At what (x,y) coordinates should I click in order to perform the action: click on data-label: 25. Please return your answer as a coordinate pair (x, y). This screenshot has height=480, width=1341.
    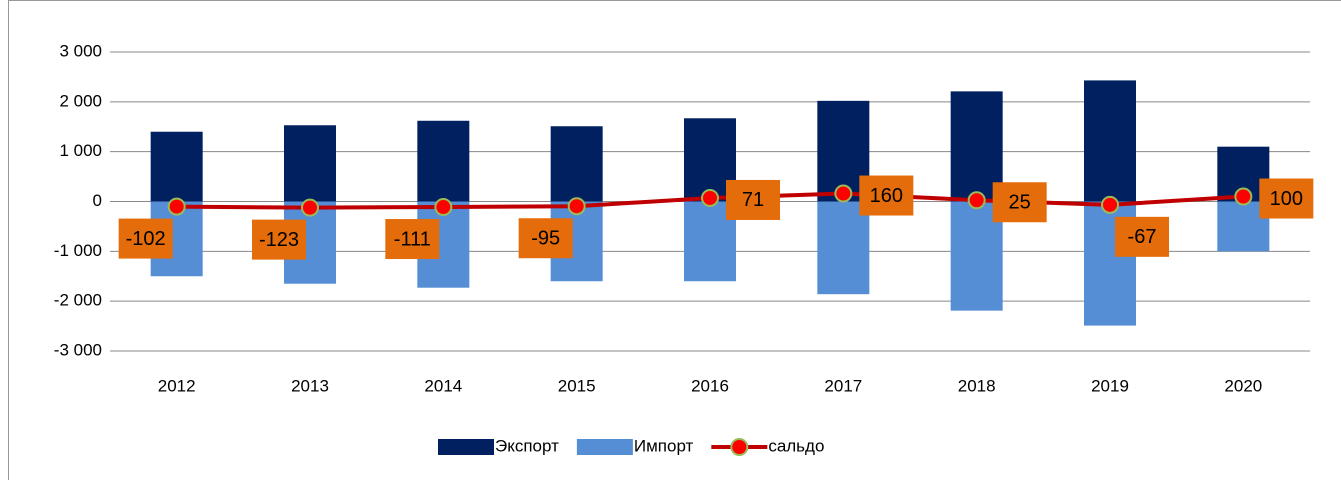
    Looking at the image, I should click on (1020, 203).